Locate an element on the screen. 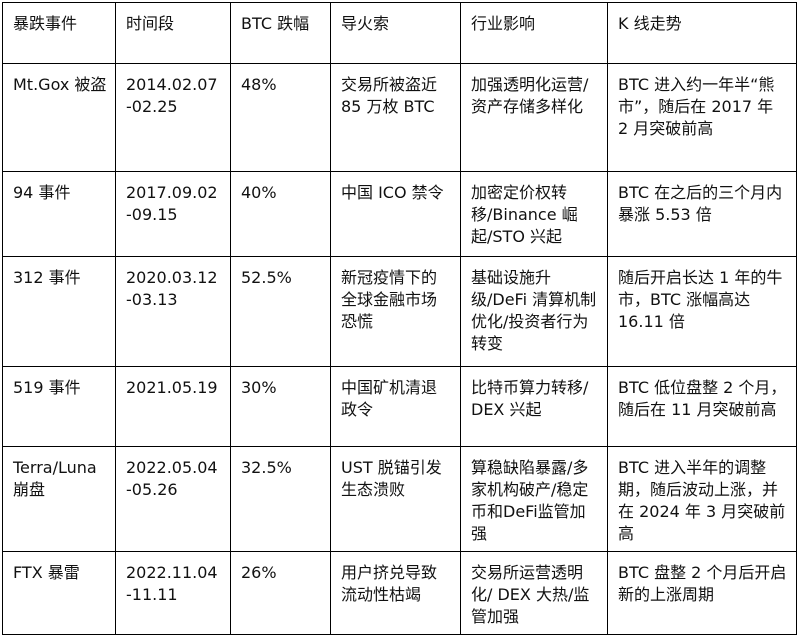  header-row: 暴跌事件 时间段 BTC 跌幅 导火索 行业影响 K 线走势 is located at coordinates (399, 33).